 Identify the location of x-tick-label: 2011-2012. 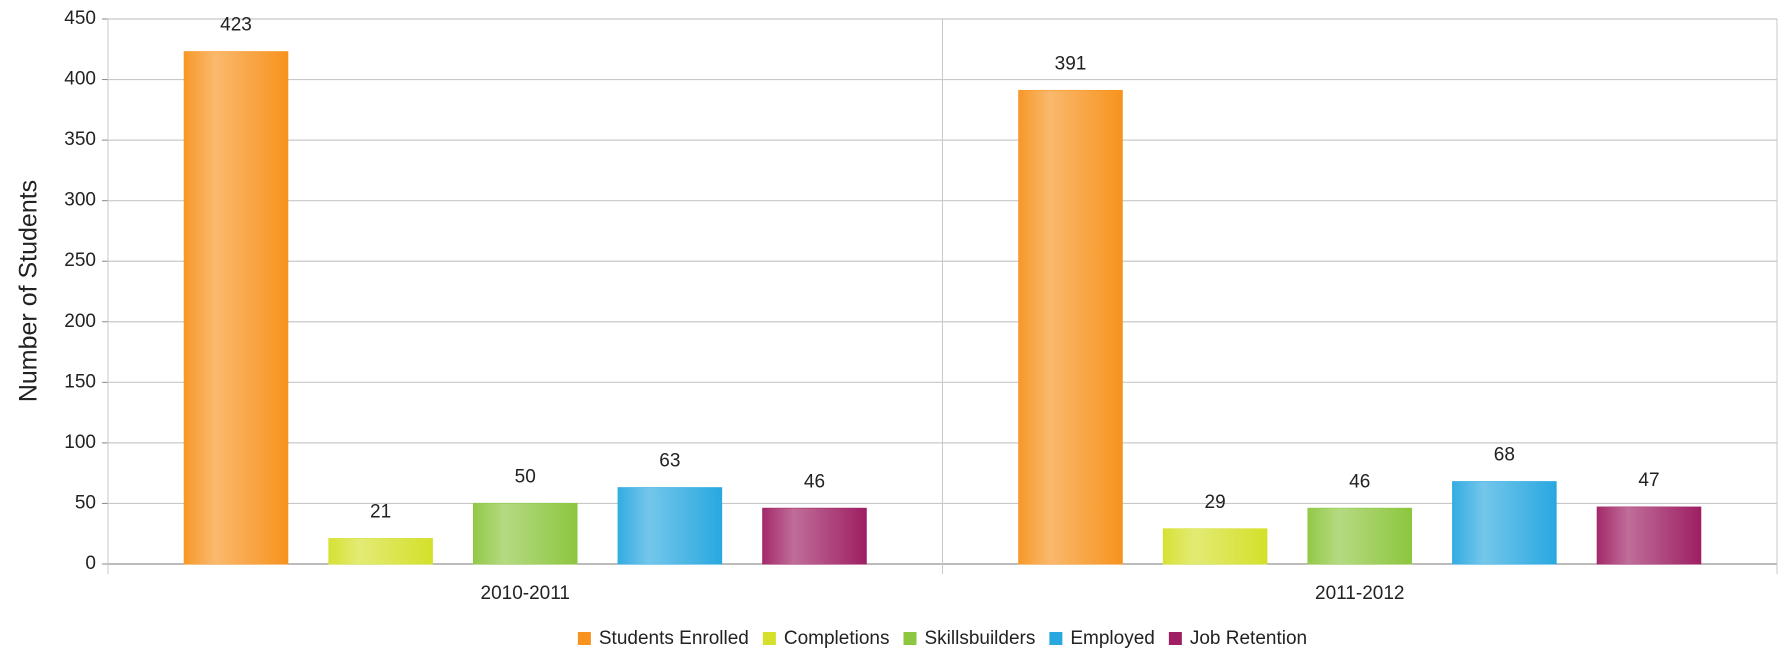
(1359, 593).